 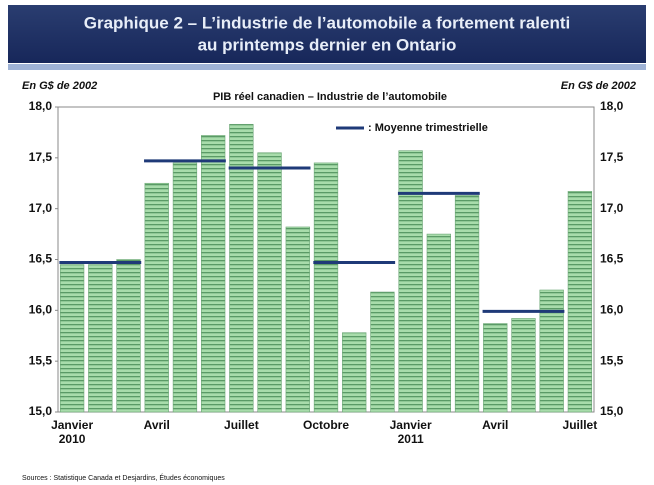 I want to click on x-tick-label: Octobre, so click(x=326, y=425).